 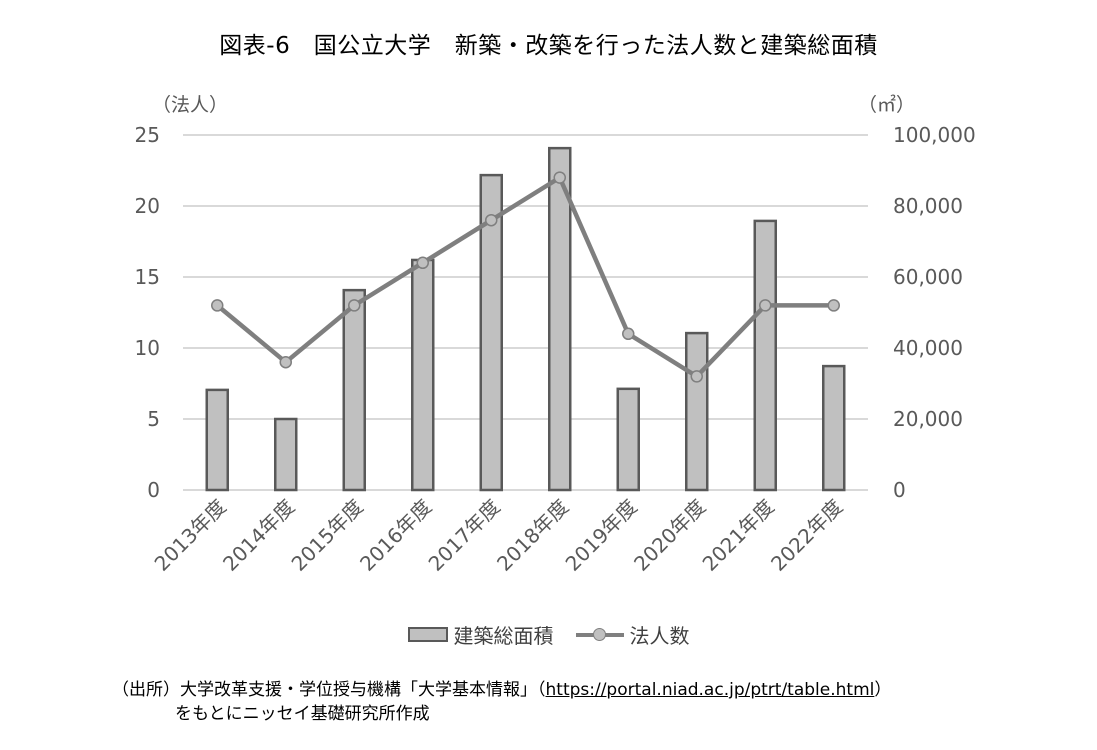 I want to click on right-tick-label: 40,000, so click(x=928, y=348).